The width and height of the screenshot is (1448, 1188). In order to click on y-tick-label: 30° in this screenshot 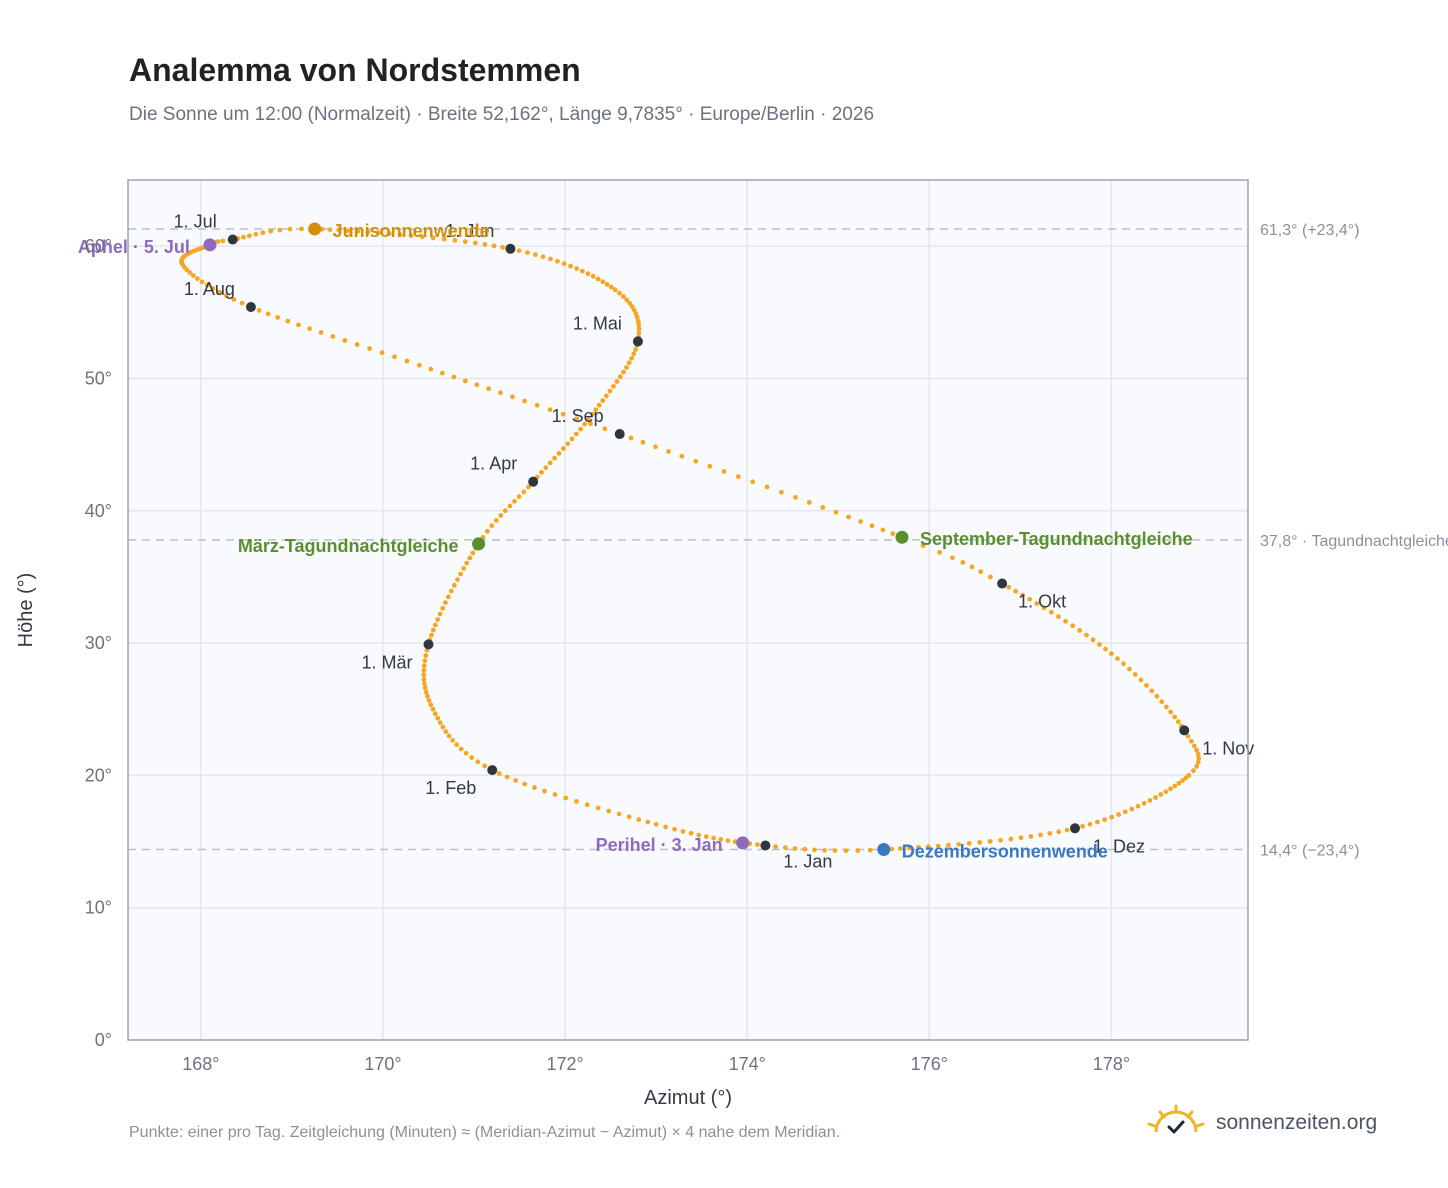, I will do `click(98, 643)`.